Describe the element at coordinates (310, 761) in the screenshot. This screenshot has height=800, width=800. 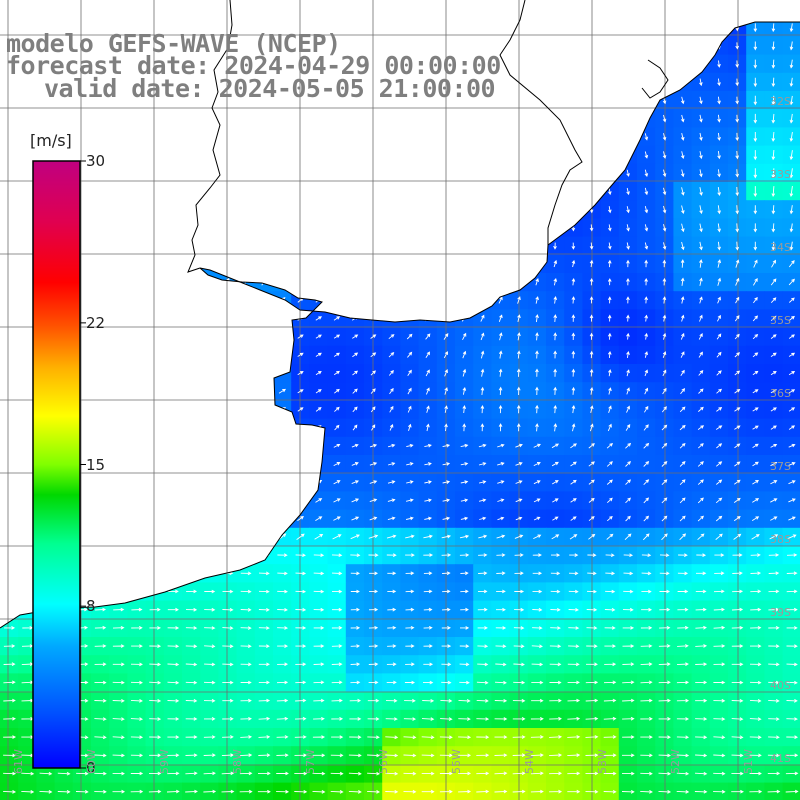
I see `longitude-label: 57W` at that location.